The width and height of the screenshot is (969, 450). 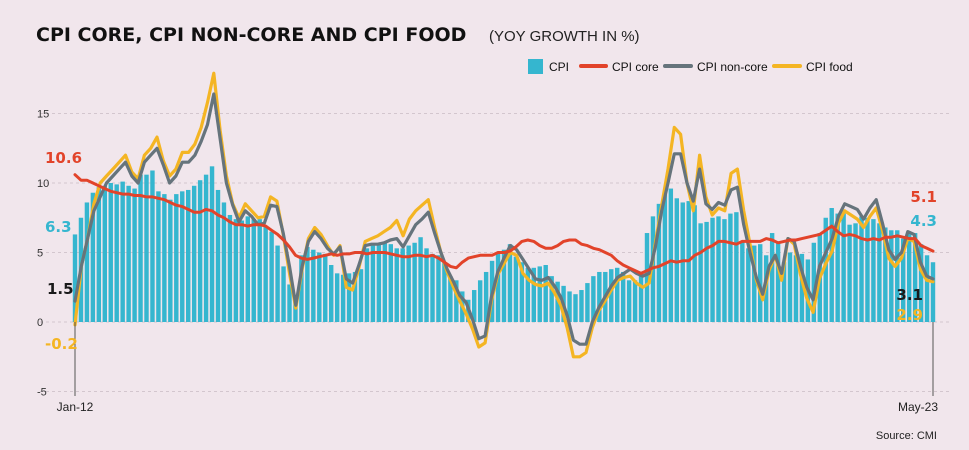 I want to click on annotation-noncore-end: 3.1, so click(x=909, y=295).